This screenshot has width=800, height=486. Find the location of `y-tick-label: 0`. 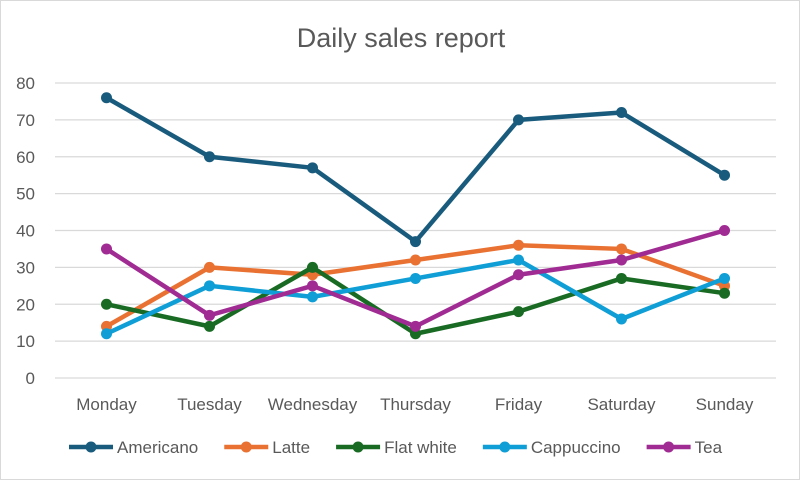

y-tick-label: 0 is located at coordinates (30, 378).